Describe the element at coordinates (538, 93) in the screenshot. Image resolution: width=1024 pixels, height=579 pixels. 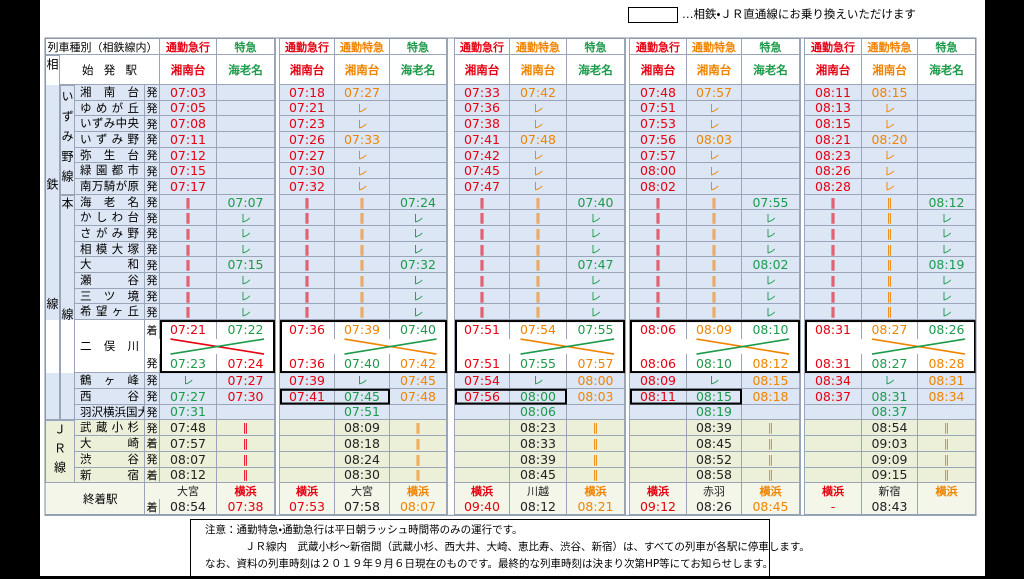
I see `time-cell: 07:42` at that location.